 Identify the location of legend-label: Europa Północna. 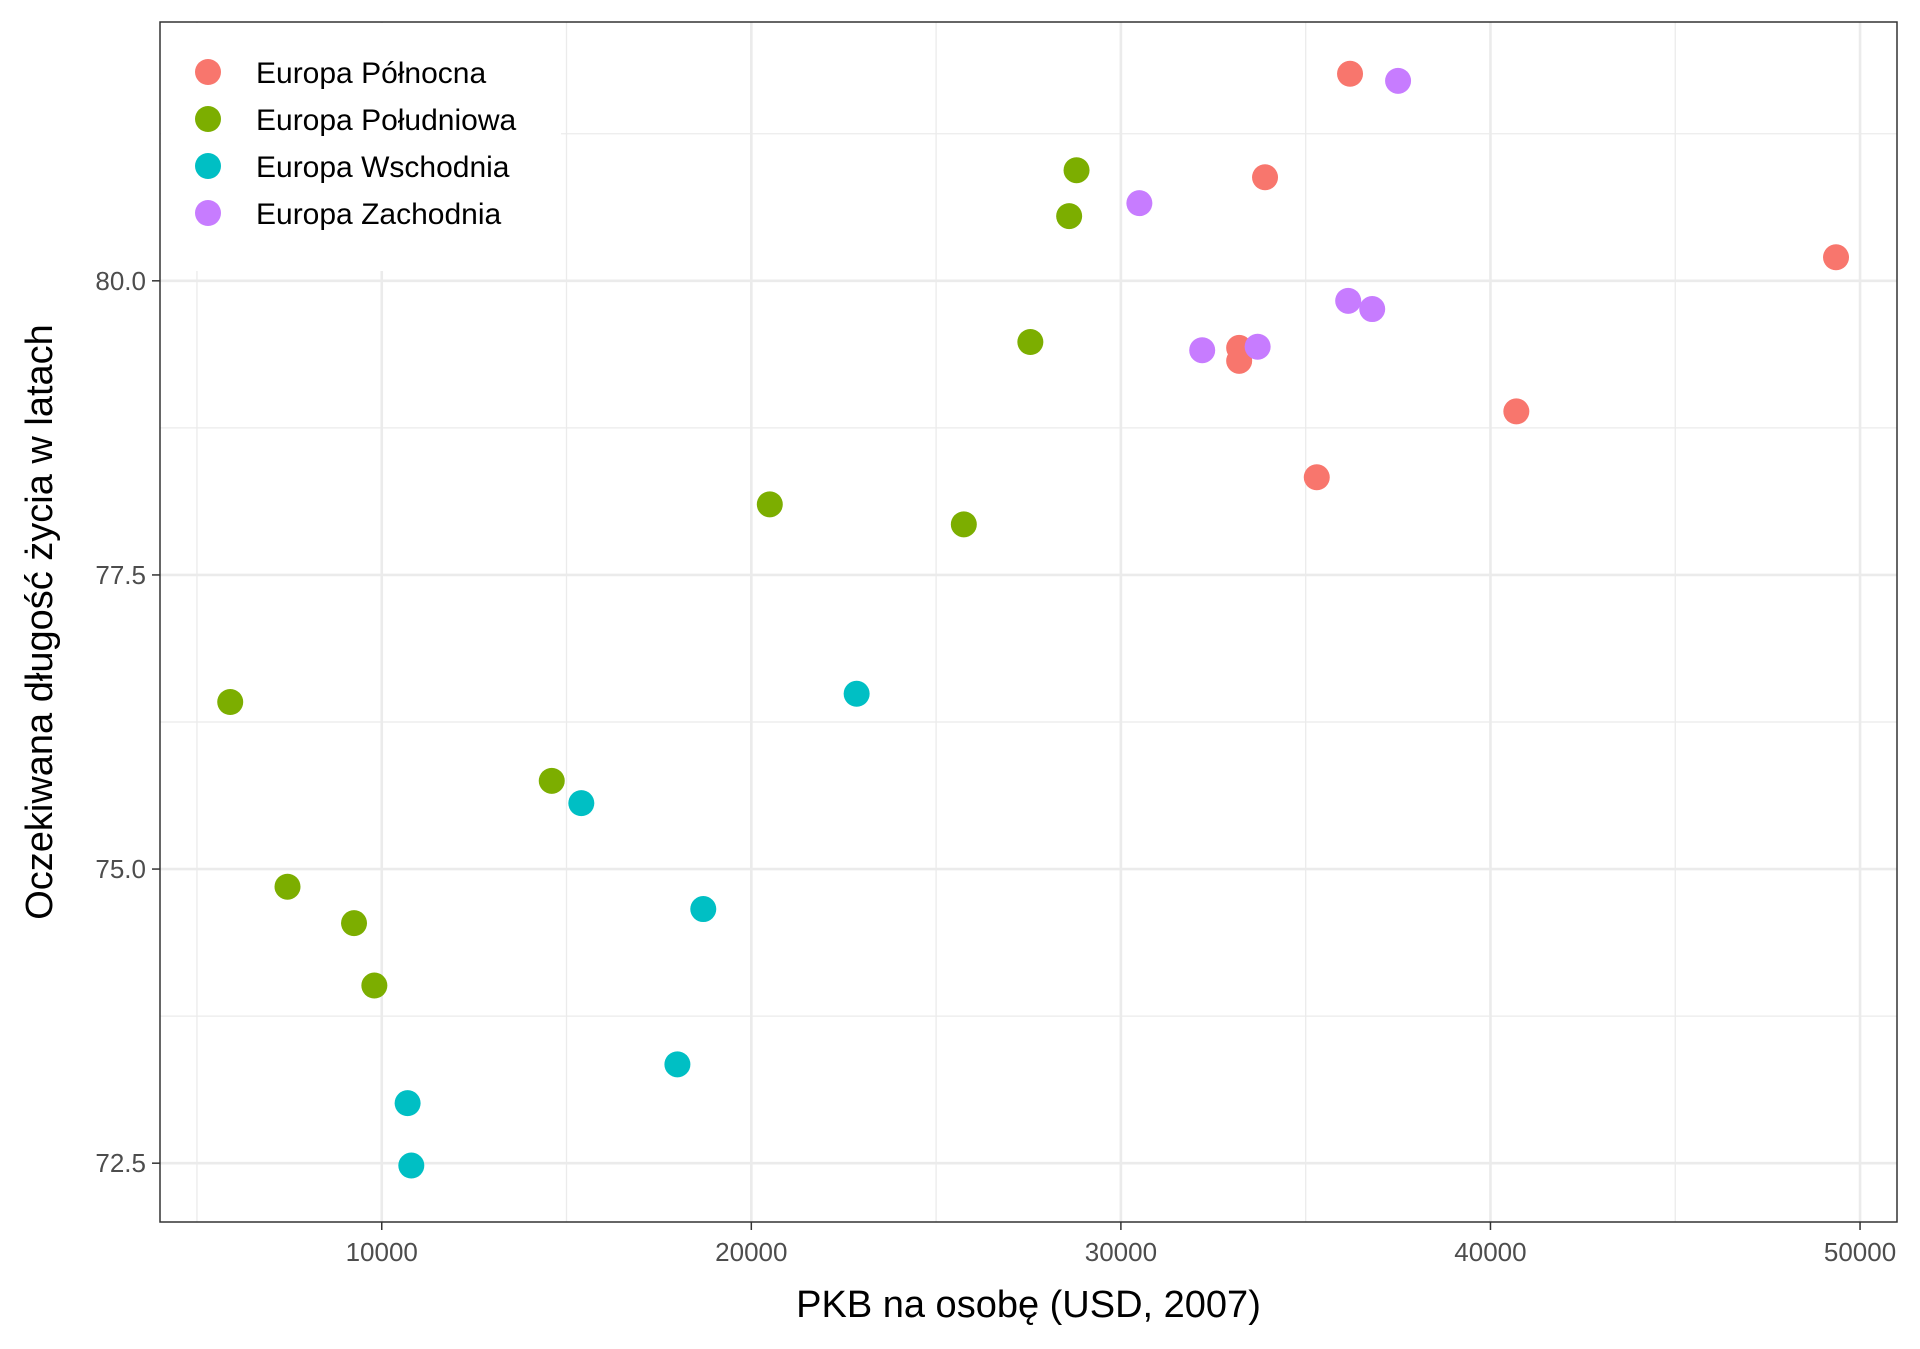
(371, 73).